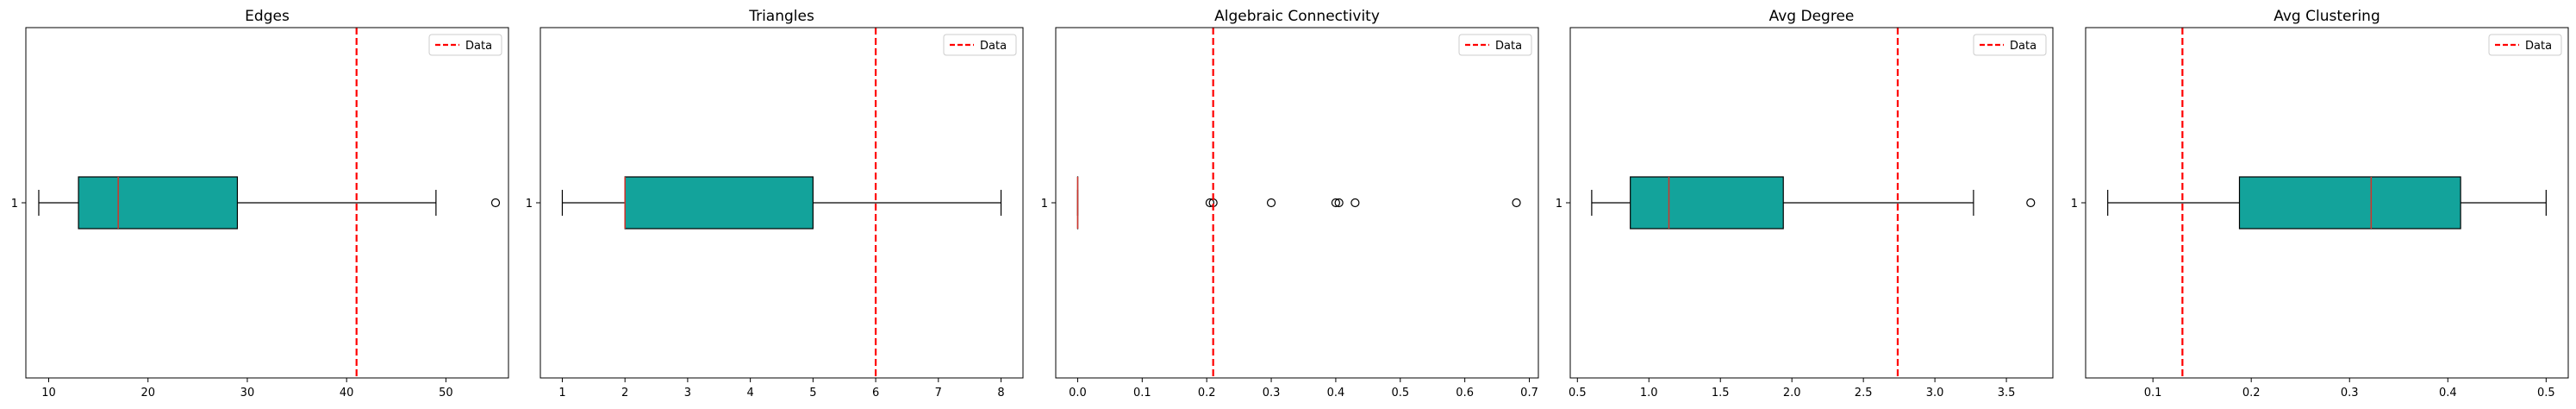 This screenshot has height=409, width=2576. Describe the element at coordinates (247, 393) in the screenshot. I see `x-tick-label: 30` at that location.